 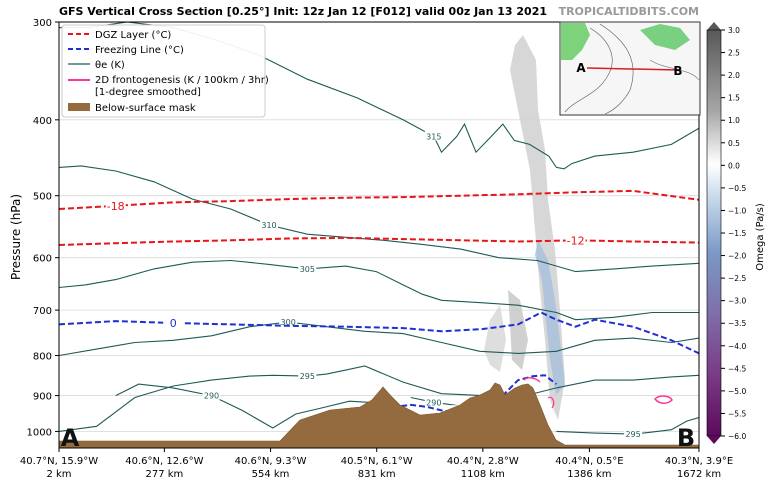 What do you see at coordinates (737, 188) in the screenshot?
I see `colorbar-tick-label-7: −0.5` at bounding box center [737, 188].